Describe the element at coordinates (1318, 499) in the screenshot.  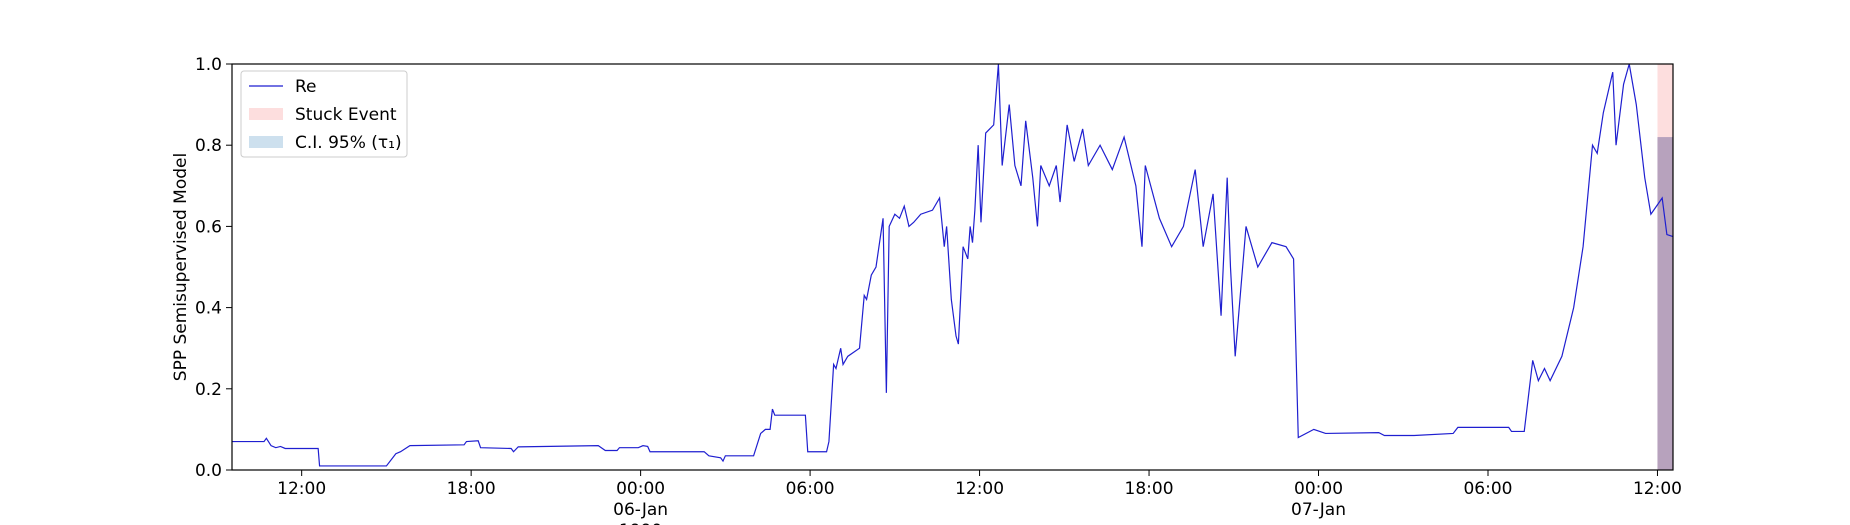
I see `x-tick-label: 00:00 07-Jan` at that location.